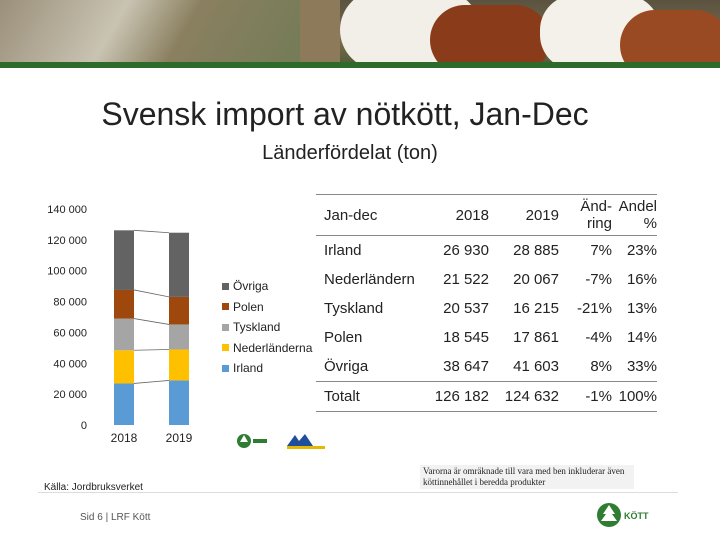  I want to click on table-header-cell: 2018, so click(460, 215).